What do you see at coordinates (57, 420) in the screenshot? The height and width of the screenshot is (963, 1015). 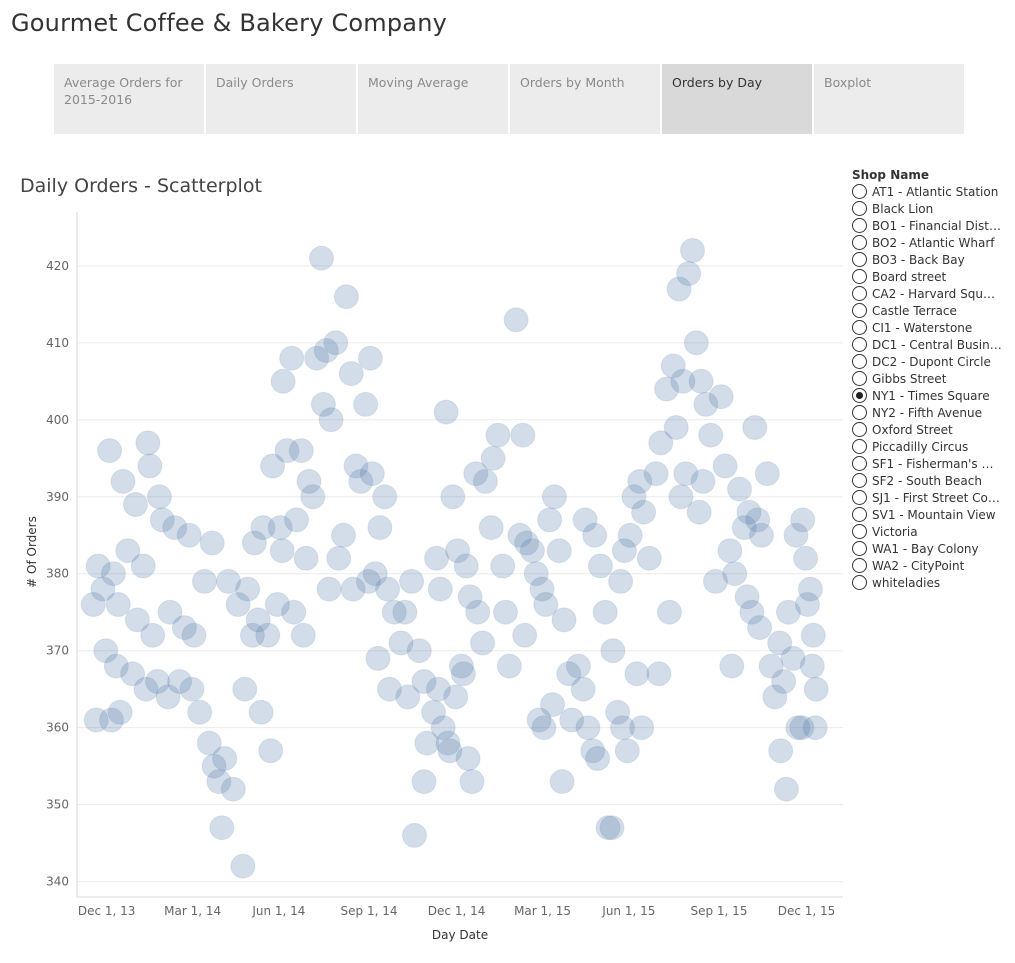 I see `y-tick-label: 400` at bounding box center [57, 420].